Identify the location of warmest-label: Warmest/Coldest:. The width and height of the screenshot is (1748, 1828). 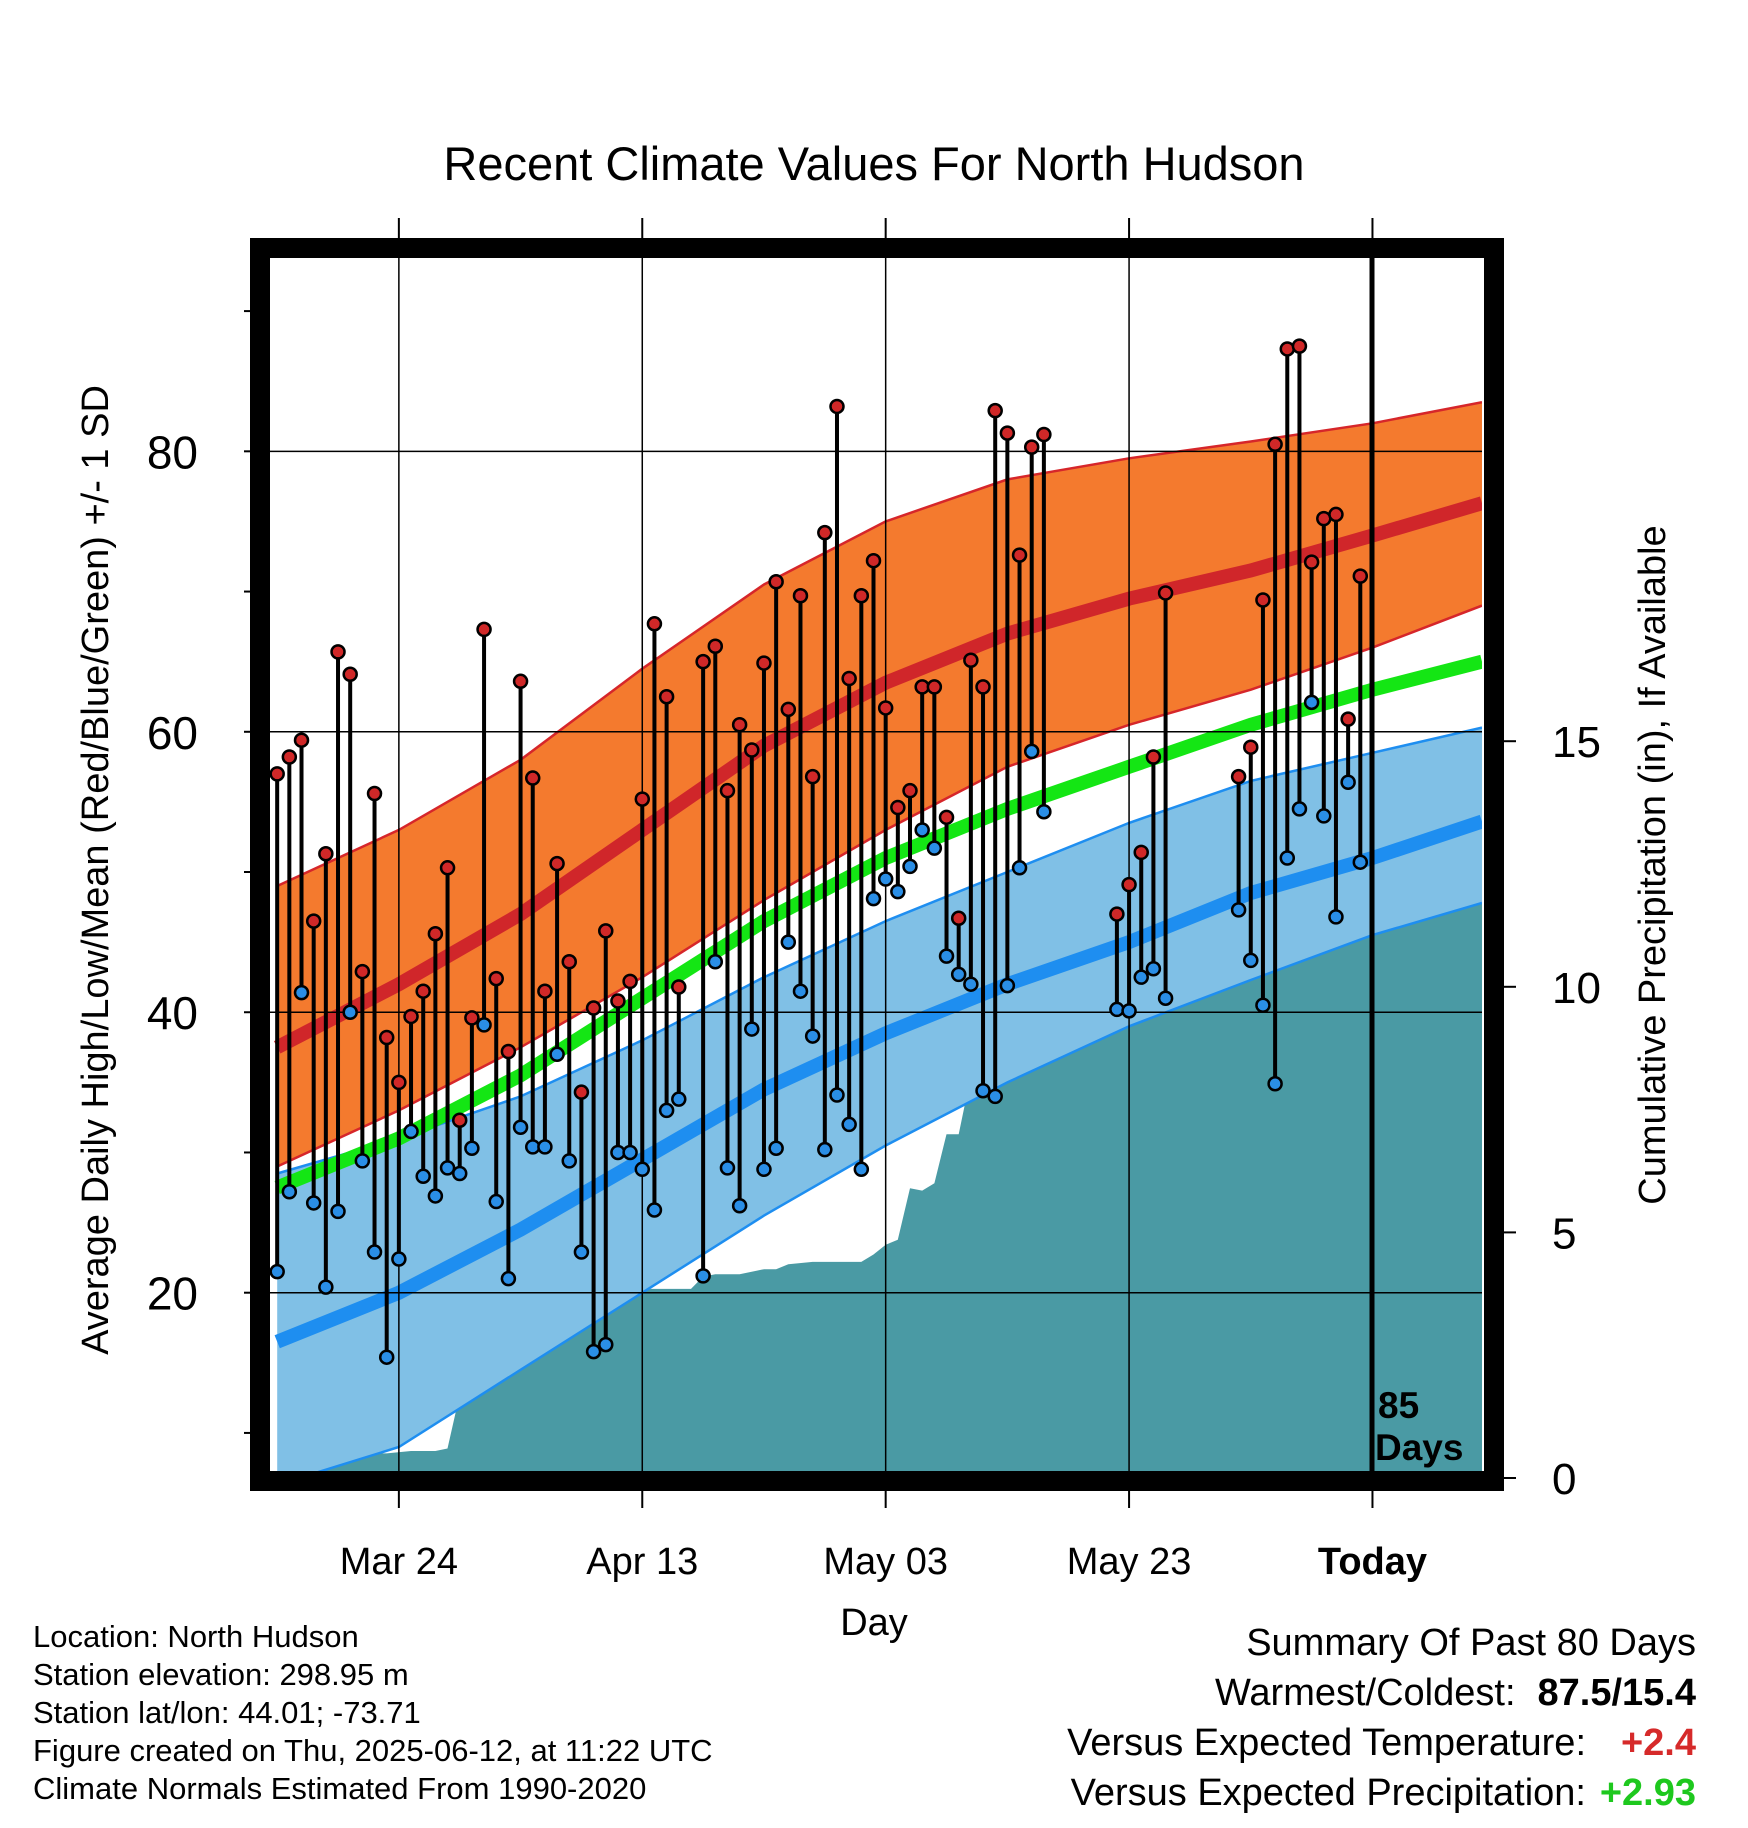
(1365, 1693).